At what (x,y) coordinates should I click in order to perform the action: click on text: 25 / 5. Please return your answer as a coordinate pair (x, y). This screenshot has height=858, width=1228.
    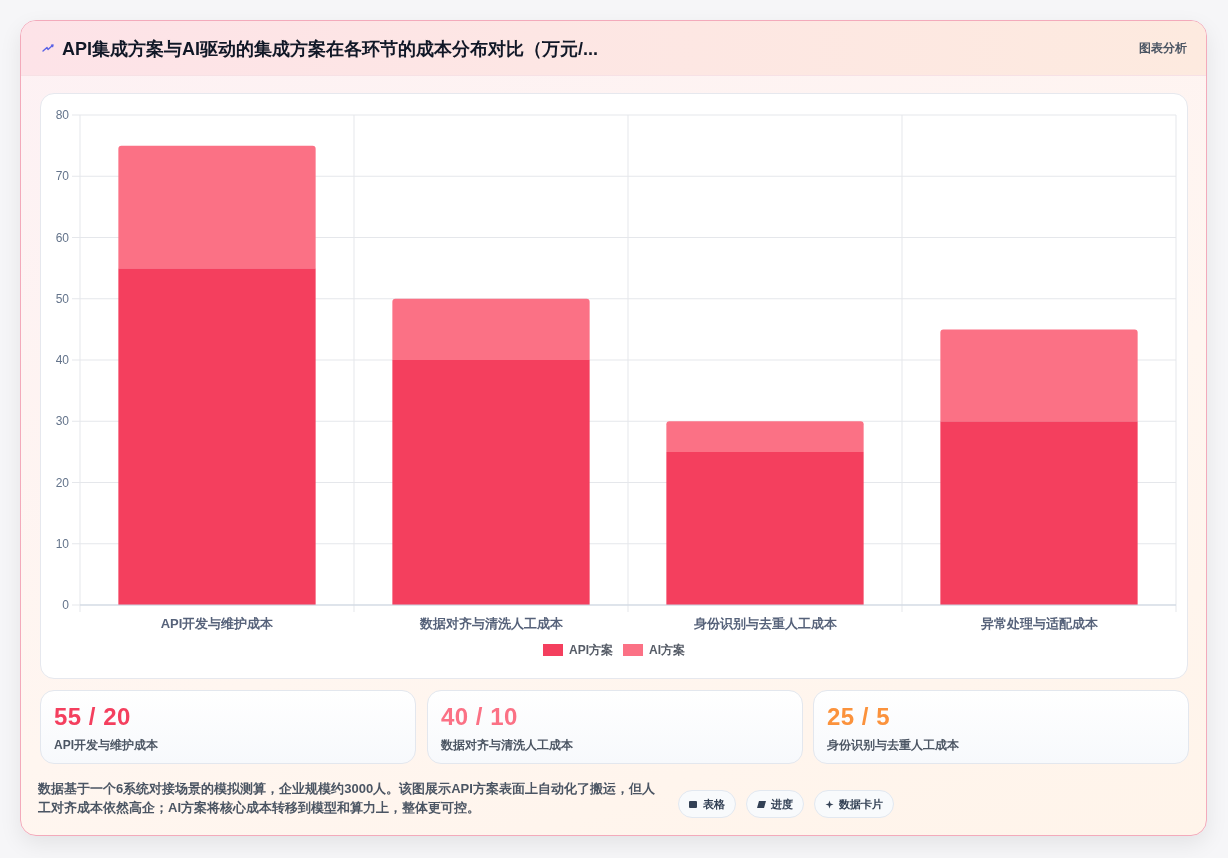
    Looking at the image, I should click on (859, 717).